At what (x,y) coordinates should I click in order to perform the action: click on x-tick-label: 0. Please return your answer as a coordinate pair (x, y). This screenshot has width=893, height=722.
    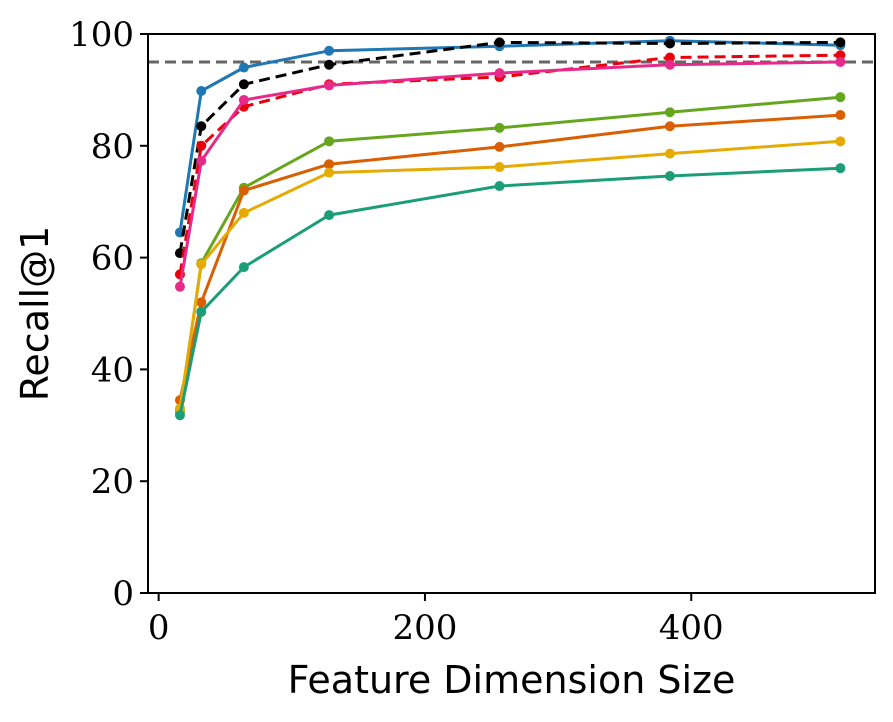
    Looking at the image, I should click on (159, 628).